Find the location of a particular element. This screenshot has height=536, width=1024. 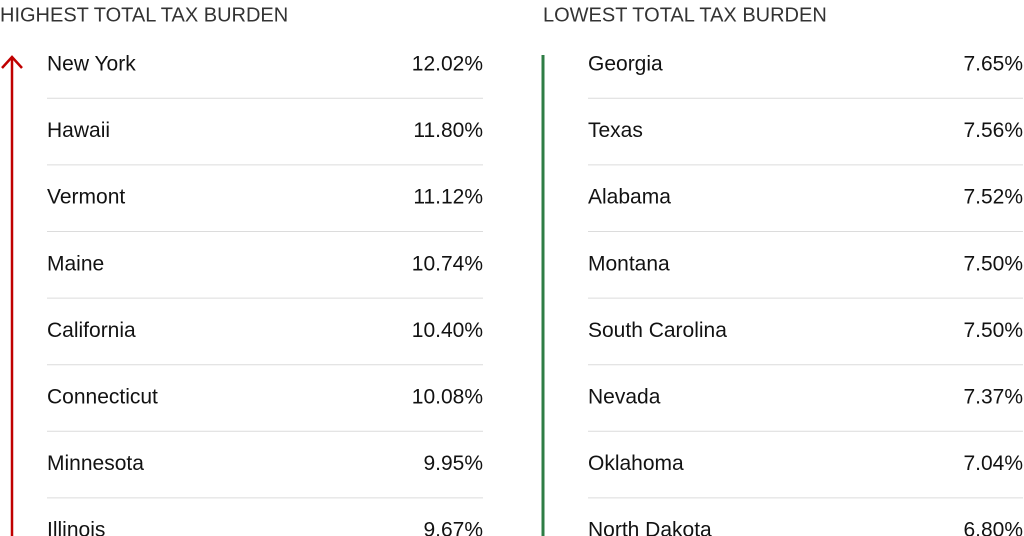

state-name: Connecticut is located at coordinates (102, 397).